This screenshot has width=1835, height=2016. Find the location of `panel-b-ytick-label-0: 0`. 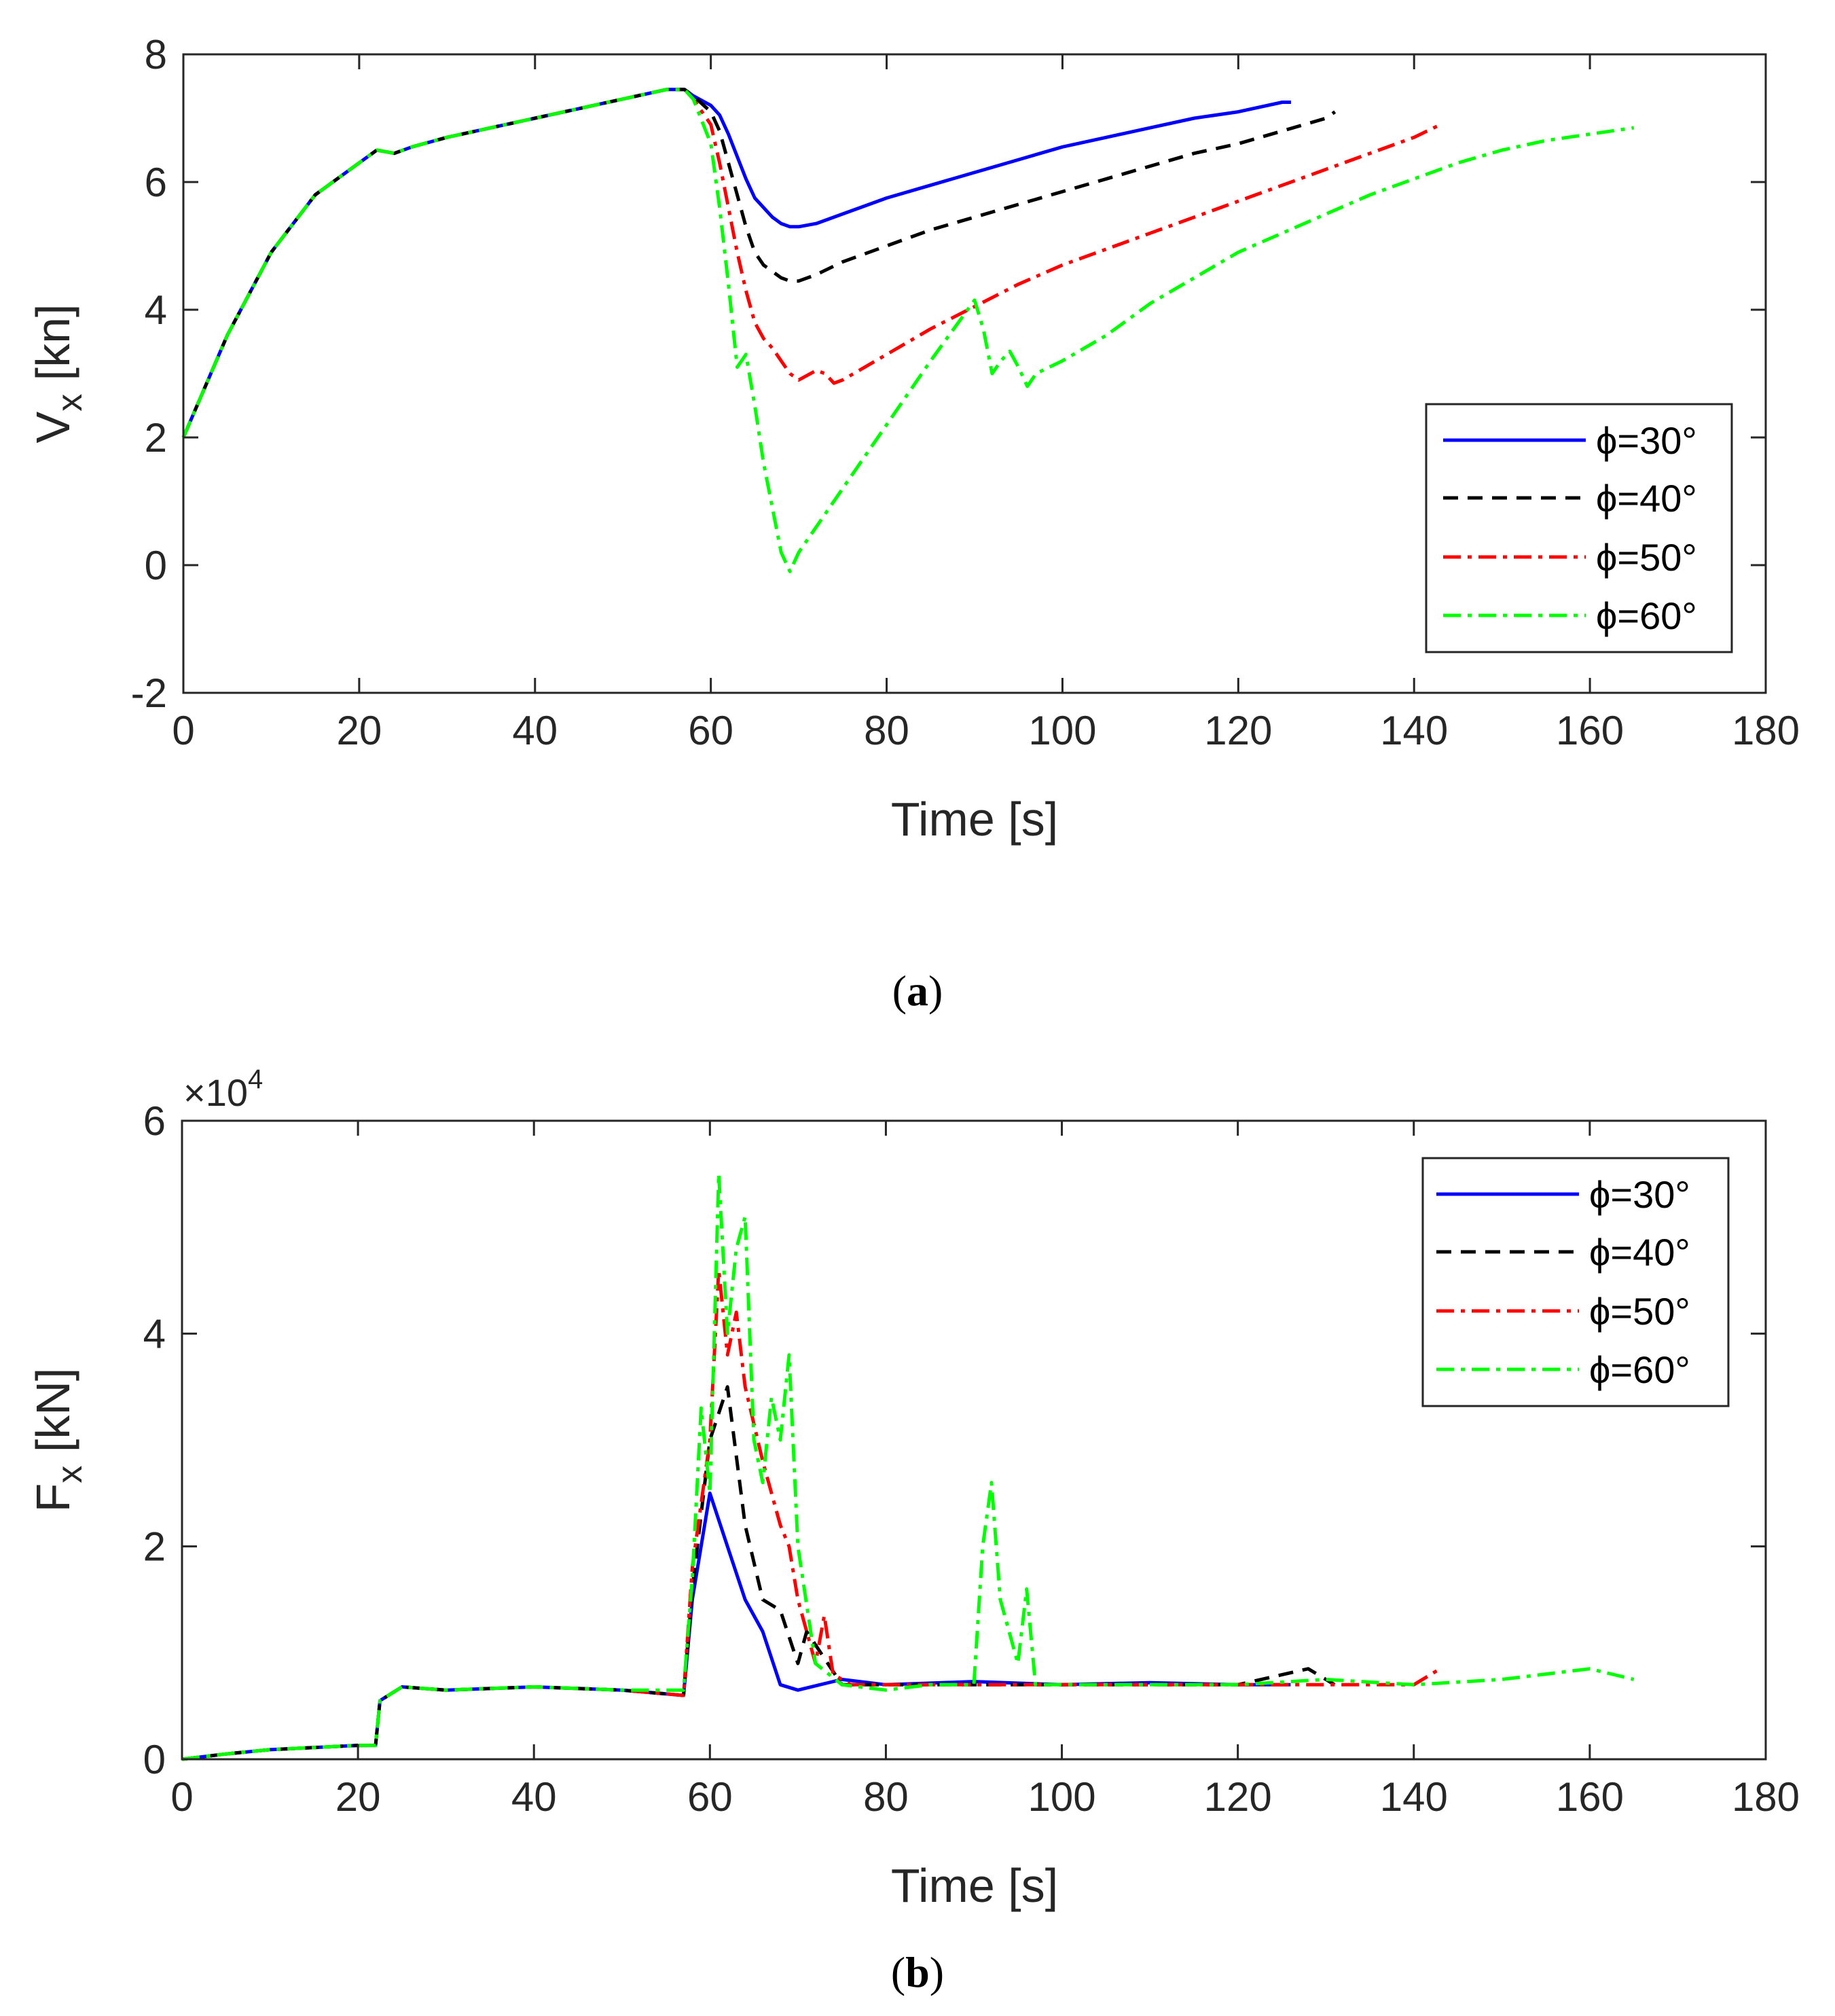

panel-b-ytick-label-0: 0 is located at coordinates (154, 1759).